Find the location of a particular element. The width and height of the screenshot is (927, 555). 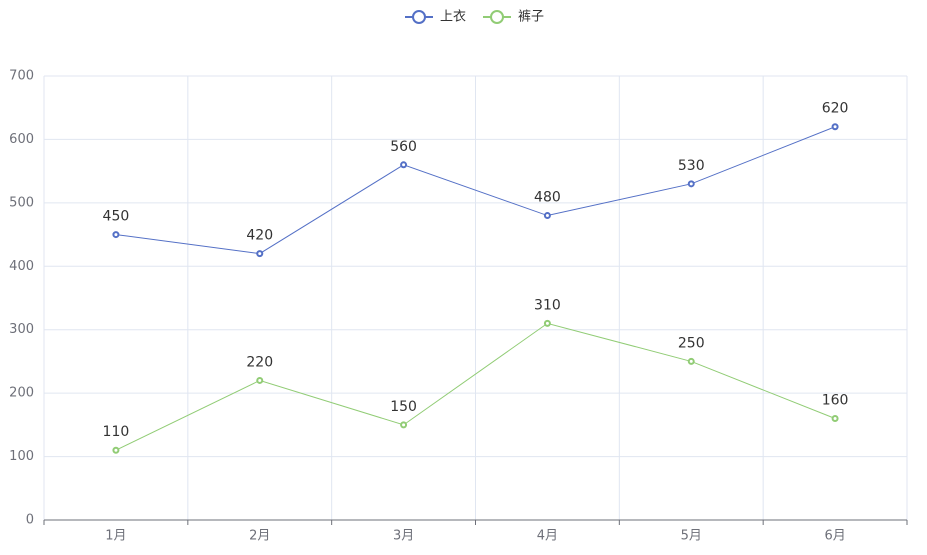

data-label: 530 is located at coordinates (691, 166).